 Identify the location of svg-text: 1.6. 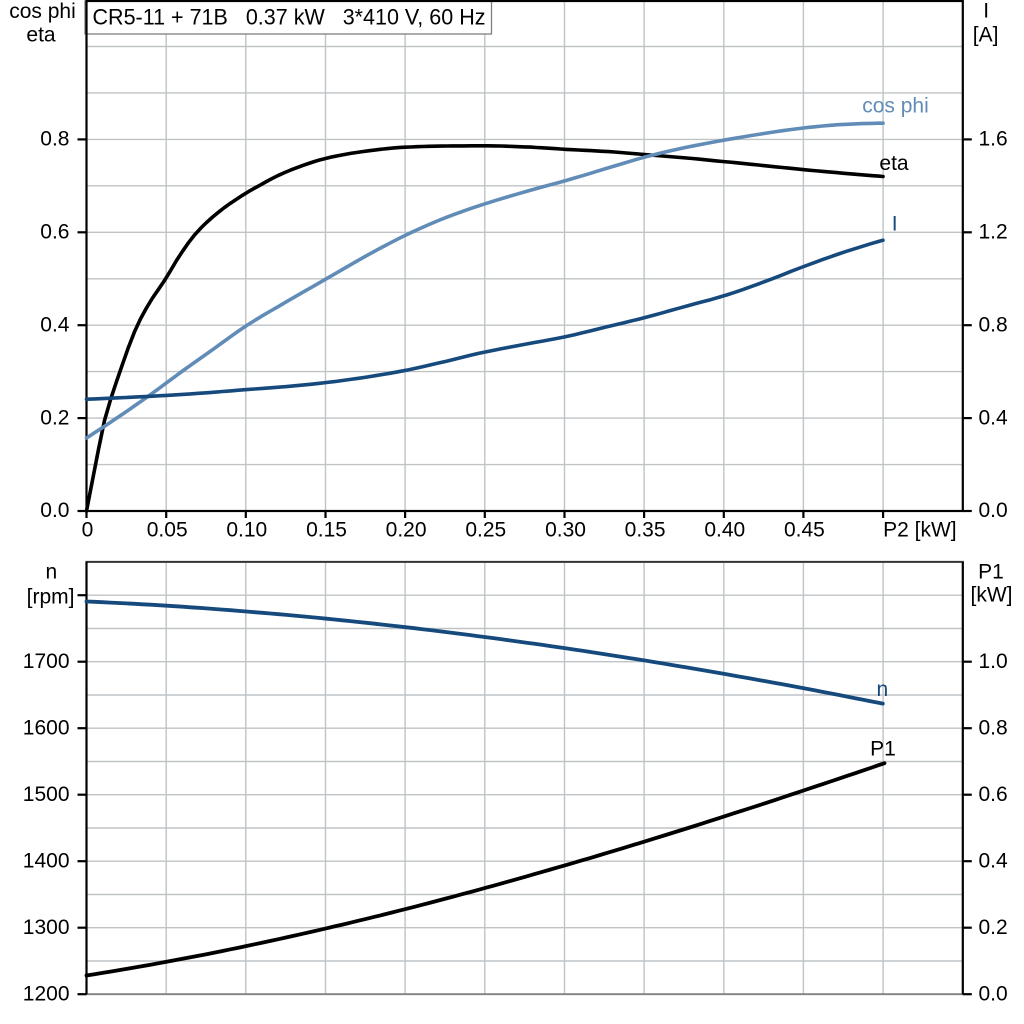
(993, 139).